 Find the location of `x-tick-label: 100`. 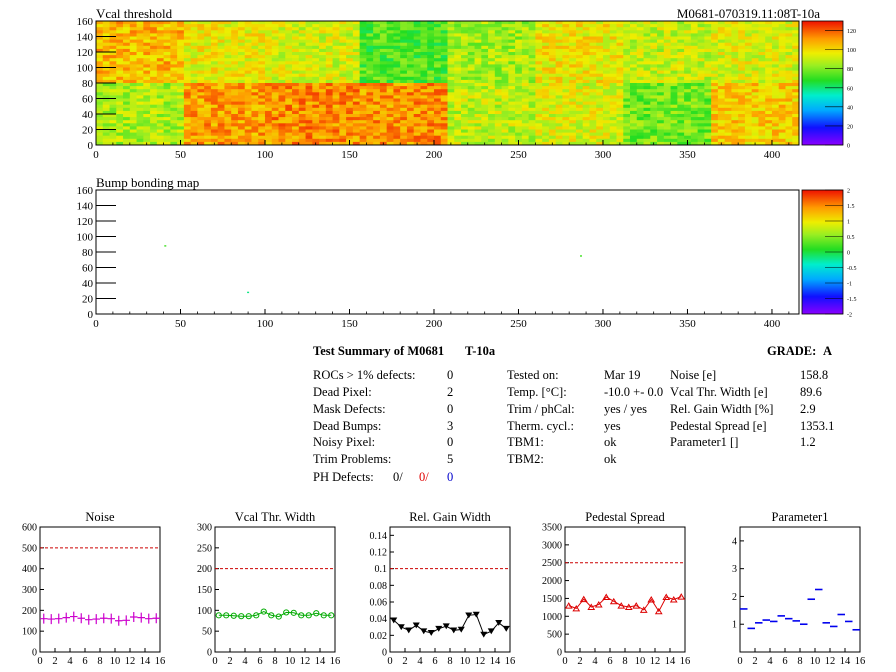

x-tick-label: 100 is located at coordinates (265, 324).